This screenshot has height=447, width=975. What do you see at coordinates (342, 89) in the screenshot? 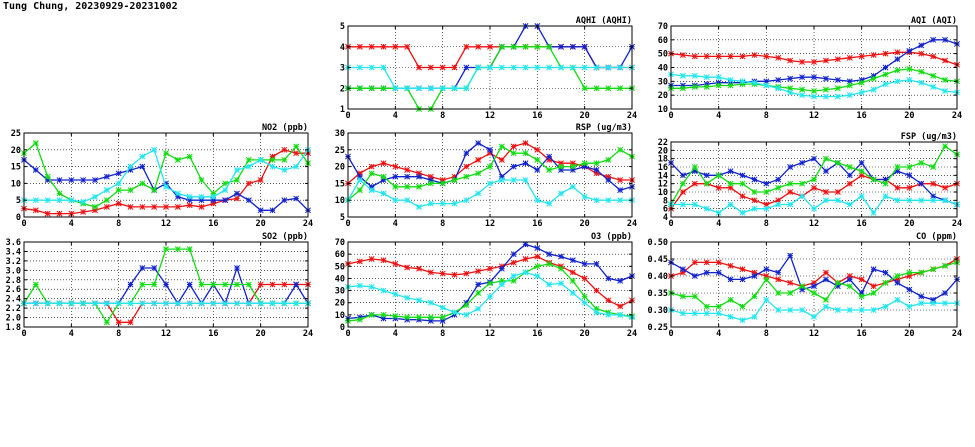
I see `y-tick-label: 2` at bounding box center [342, 89].